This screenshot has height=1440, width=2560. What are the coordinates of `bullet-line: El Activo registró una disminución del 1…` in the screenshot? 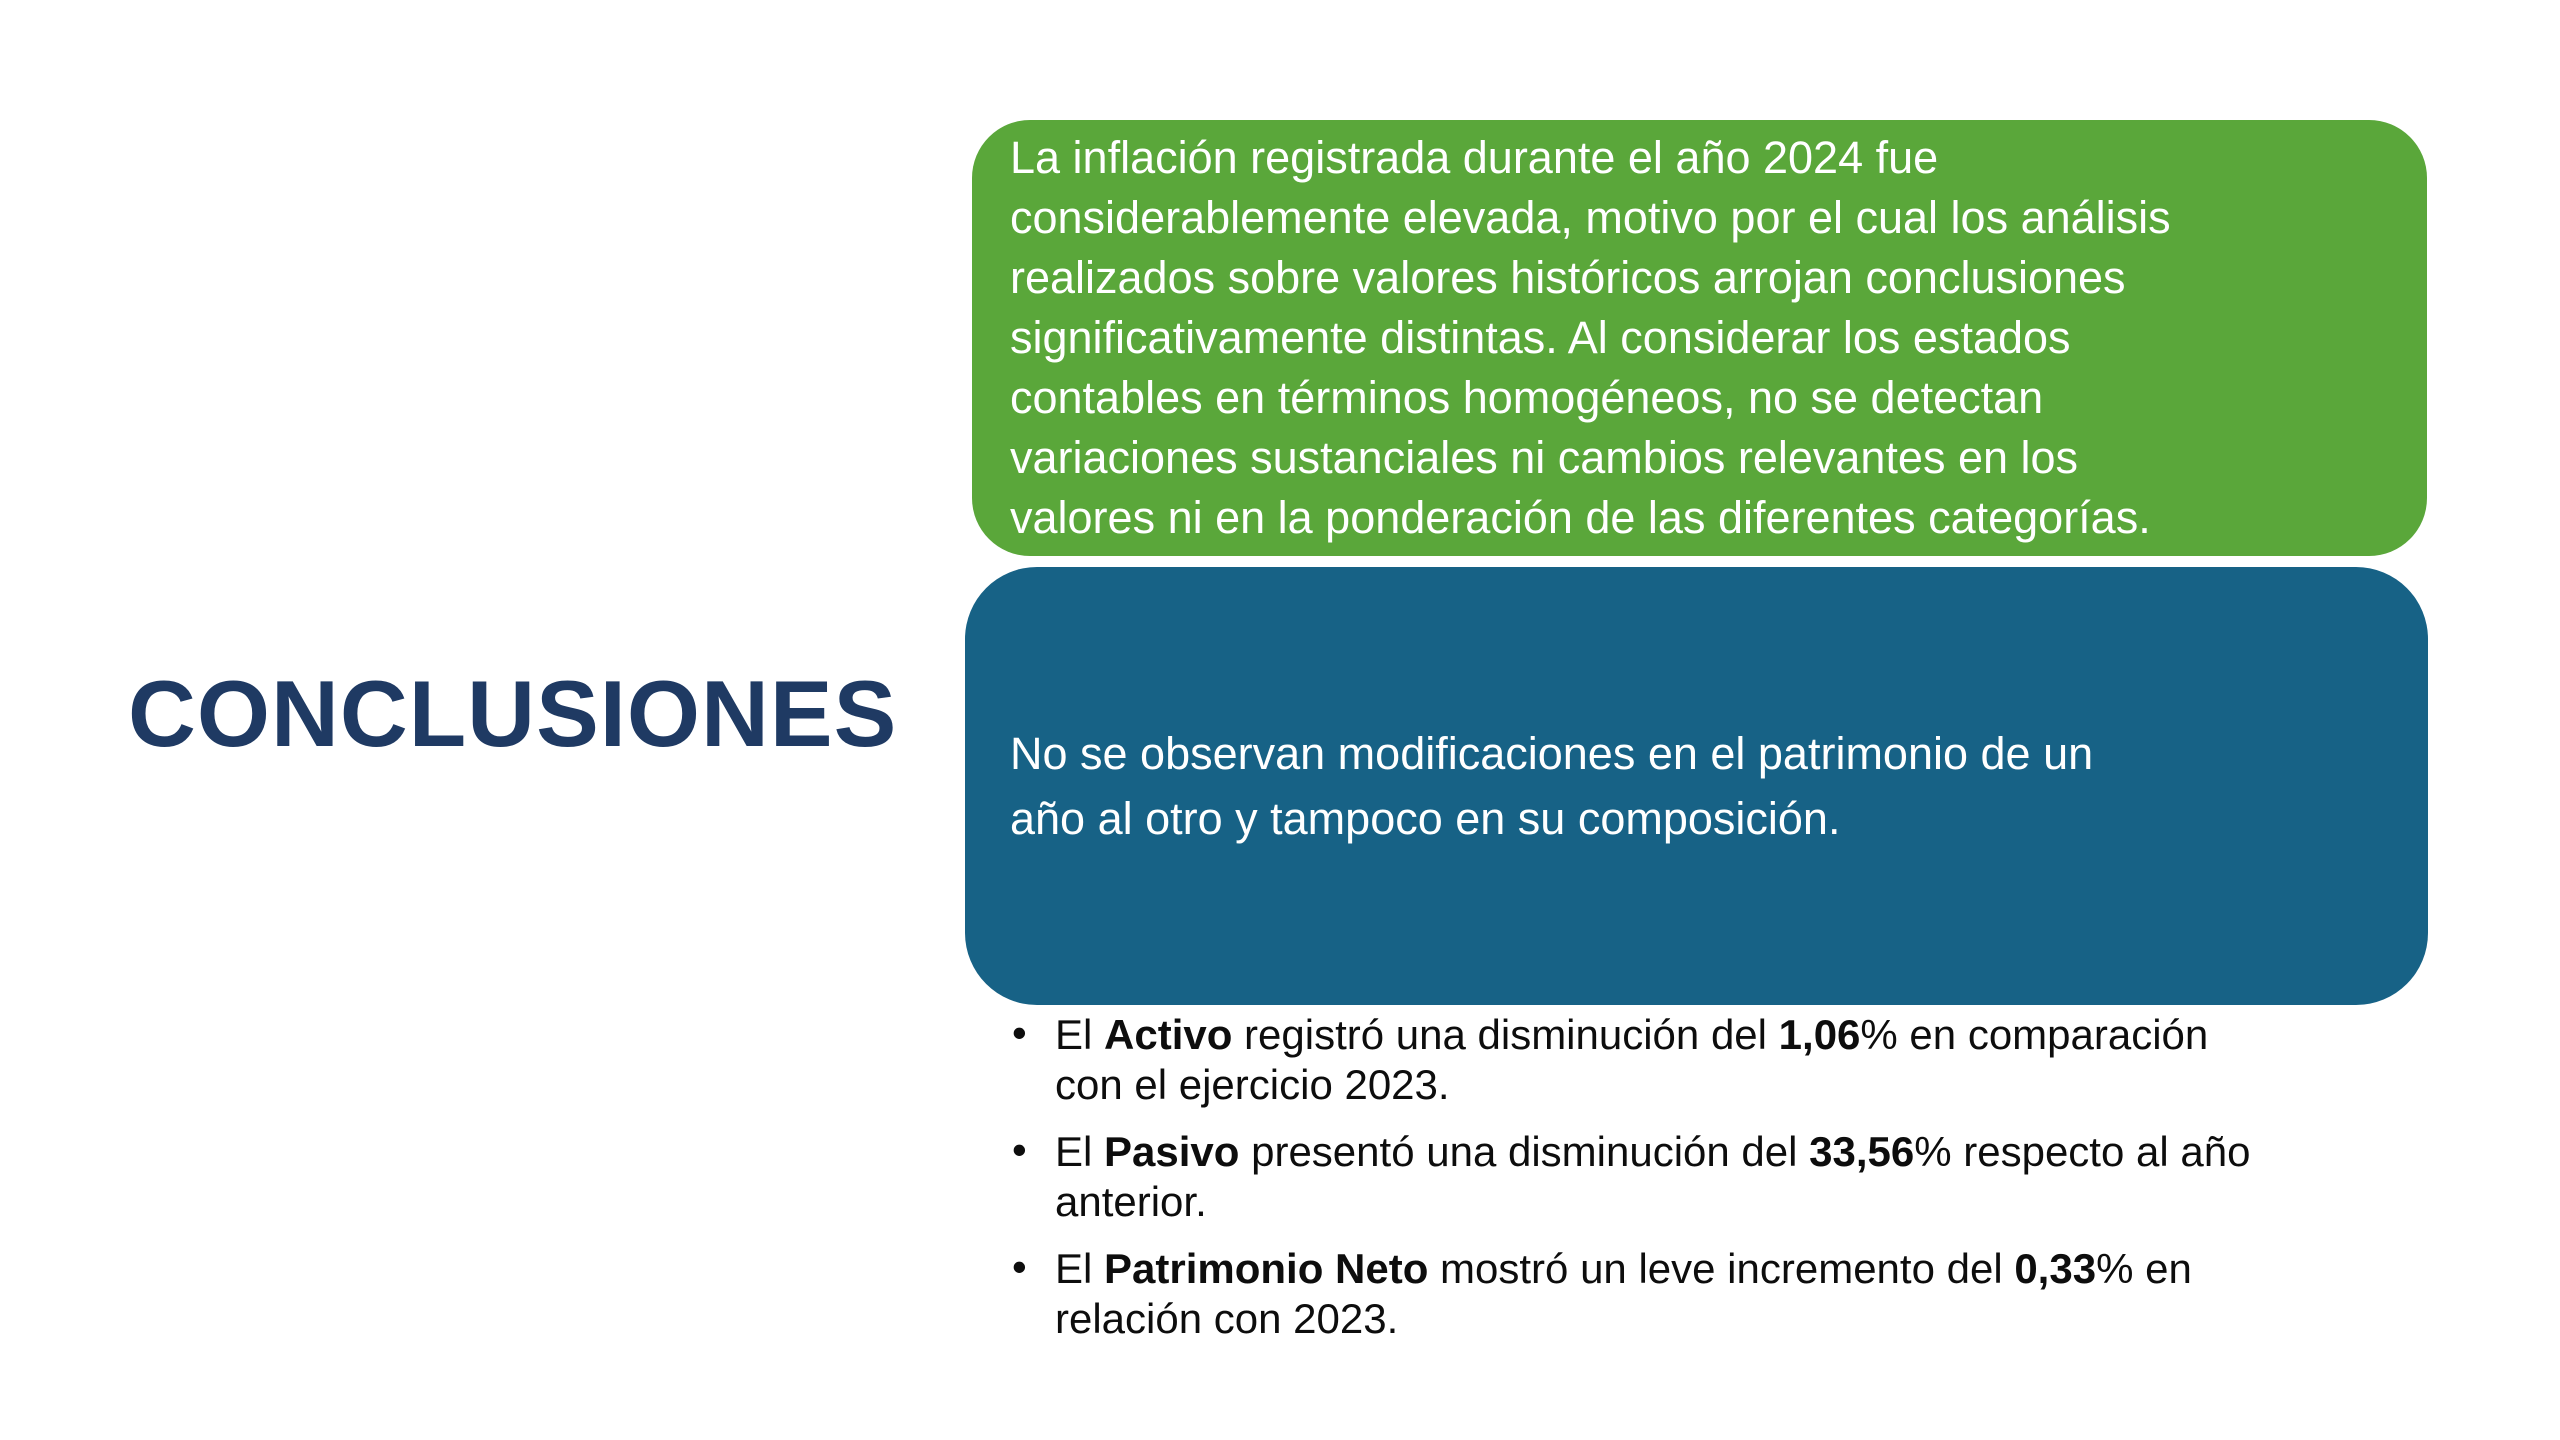 It's located at (1632, 1034).